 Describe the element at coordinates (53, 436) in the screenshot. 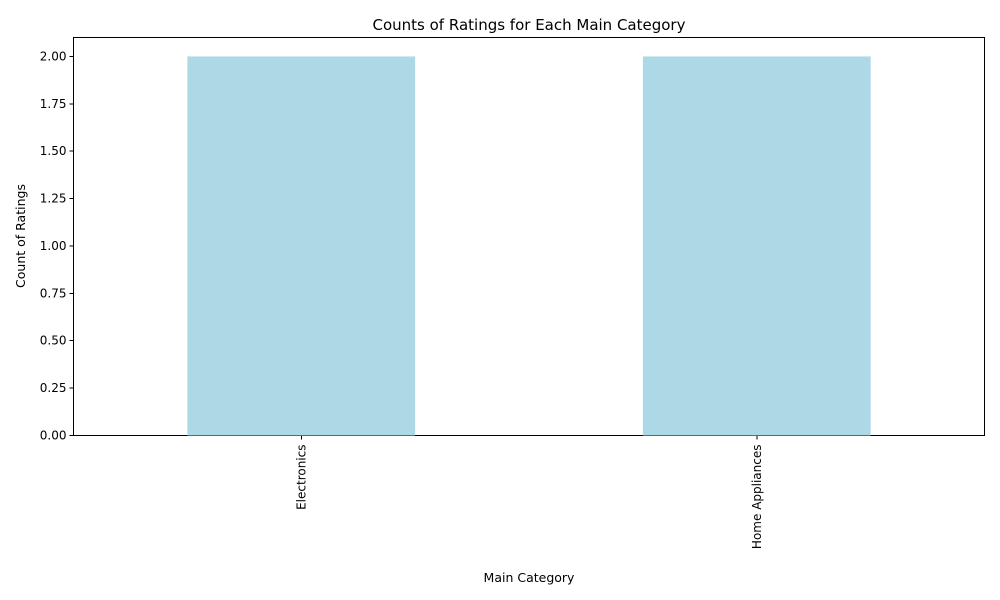

I see `y-tick-label: 0.00` at that location.